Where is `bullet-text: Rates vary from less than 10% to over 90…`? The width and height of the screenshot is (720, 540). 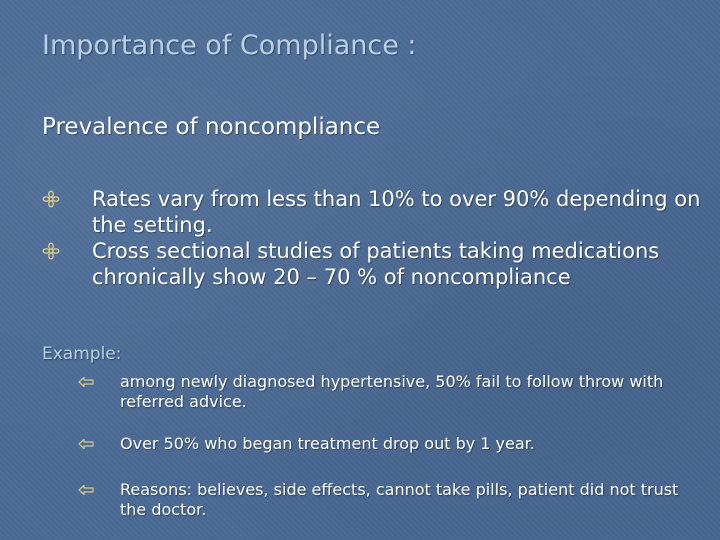 bullet-text: Rates vary from less than 10% to over 90… is located at coordinates (396, 212).